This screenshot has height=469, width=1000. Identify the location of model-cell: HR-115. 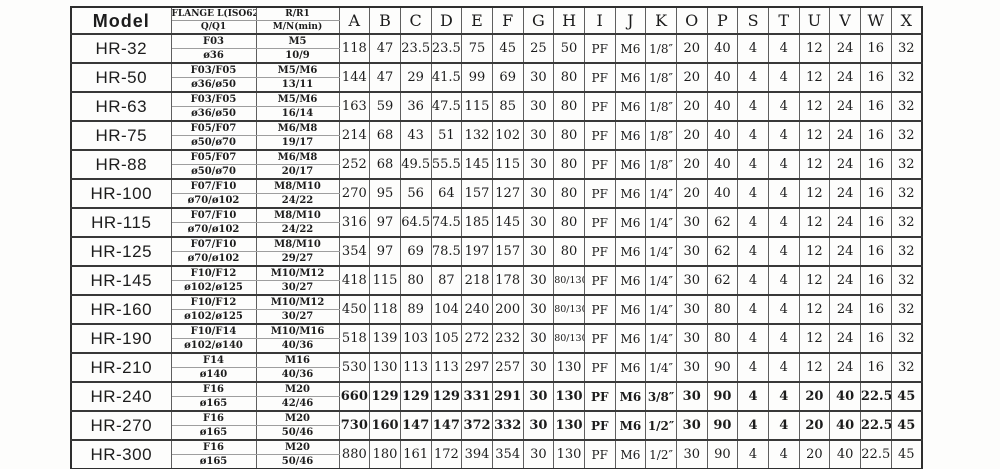
(121, 222).